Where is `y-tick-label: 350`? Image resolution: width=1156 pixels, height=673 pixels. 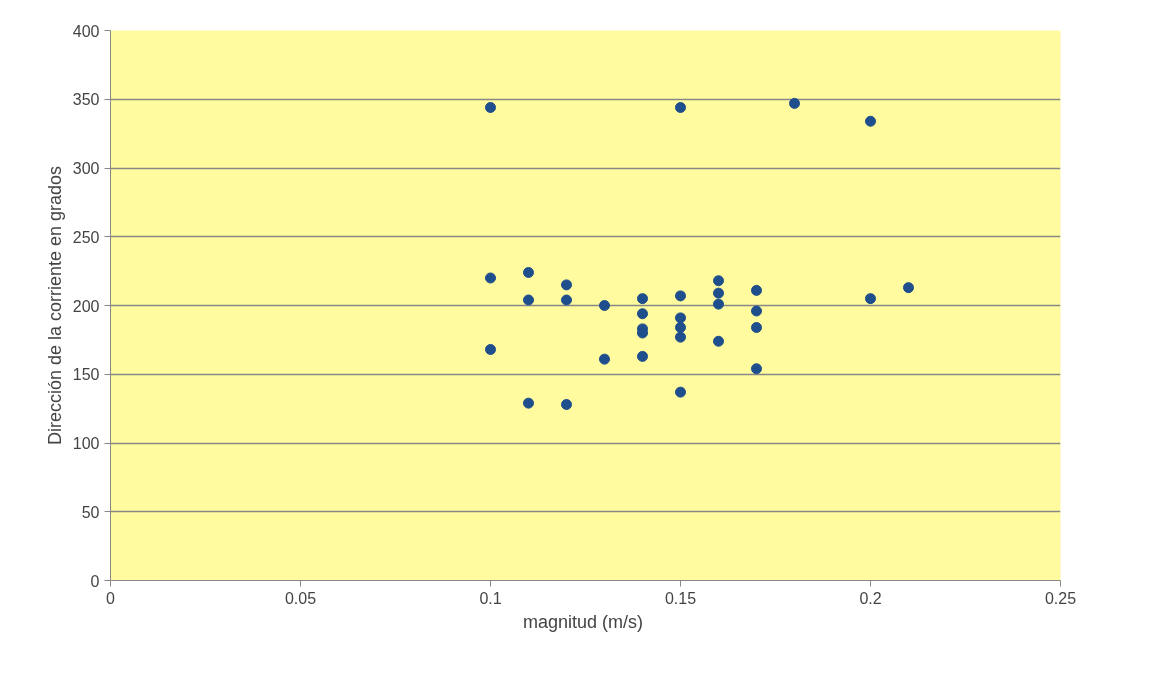 y-tick-label: 350 is located at coordinates (86, 100).